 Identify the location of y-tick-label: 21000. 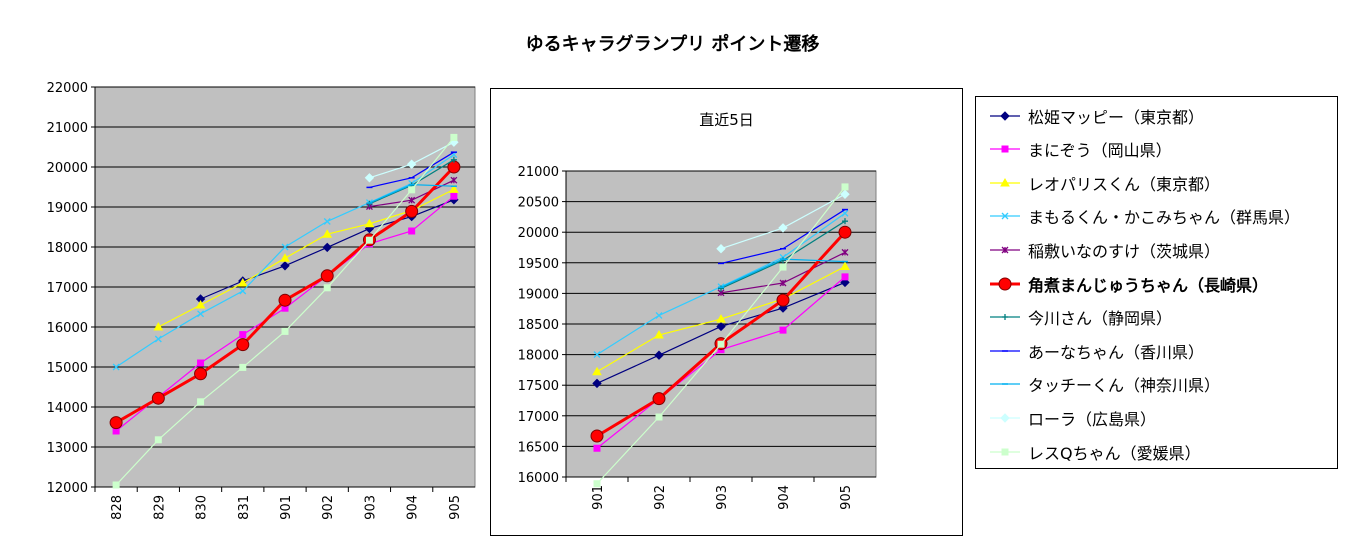
(67, 128).